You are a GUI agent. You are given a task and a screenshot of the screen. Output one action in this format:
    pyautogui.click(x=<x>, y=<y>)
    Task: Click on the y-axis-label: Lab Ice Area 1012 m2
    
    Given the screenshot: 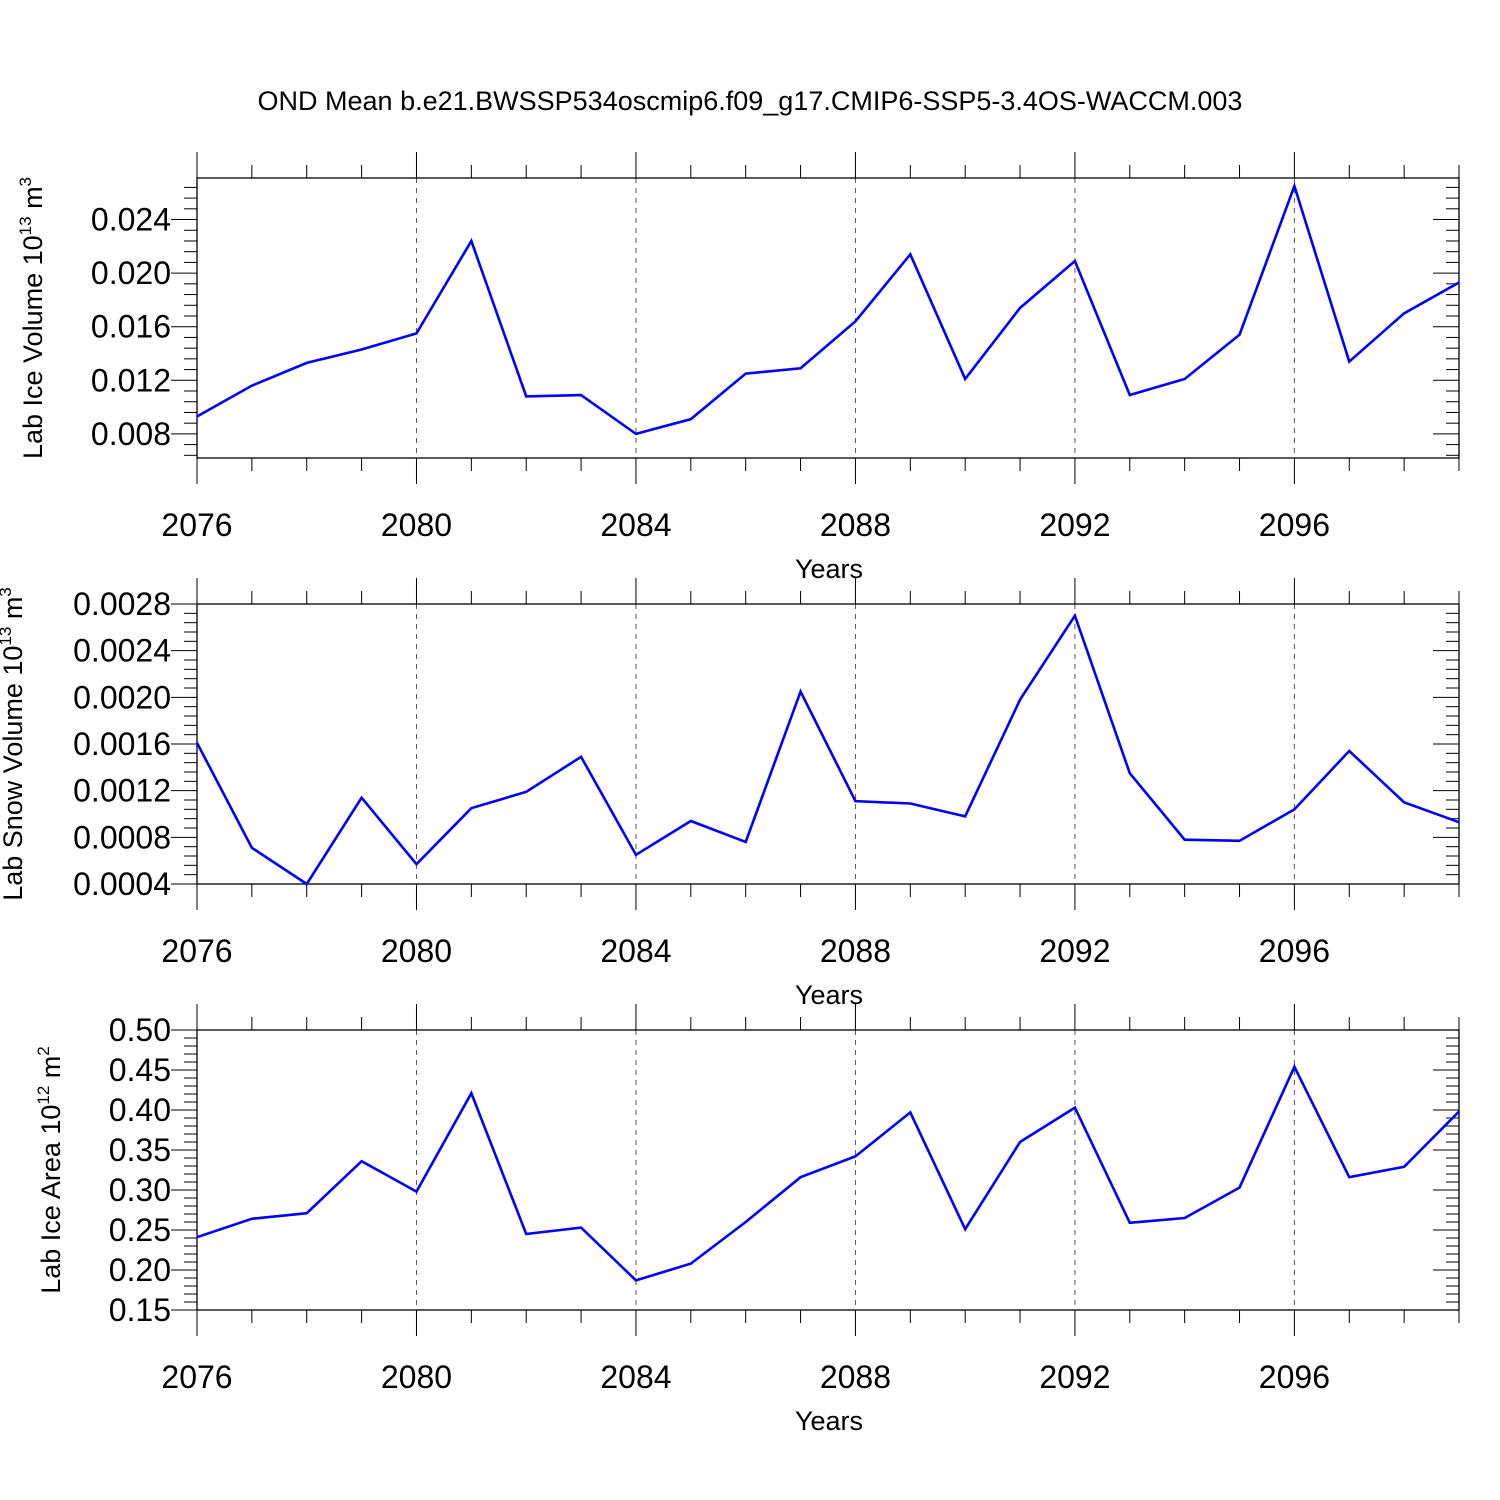 What is the action you would take?
    pyautogui.click(x=50, y=1170)
    